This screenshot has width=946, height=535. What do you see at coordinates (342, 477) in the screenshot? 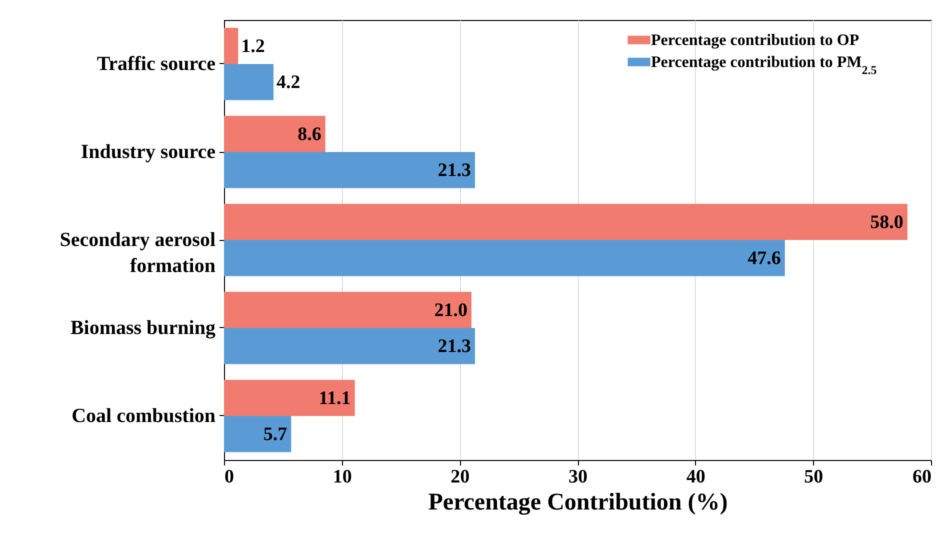
I see `x-tick-label: 10` at bounding box center [342, 477].